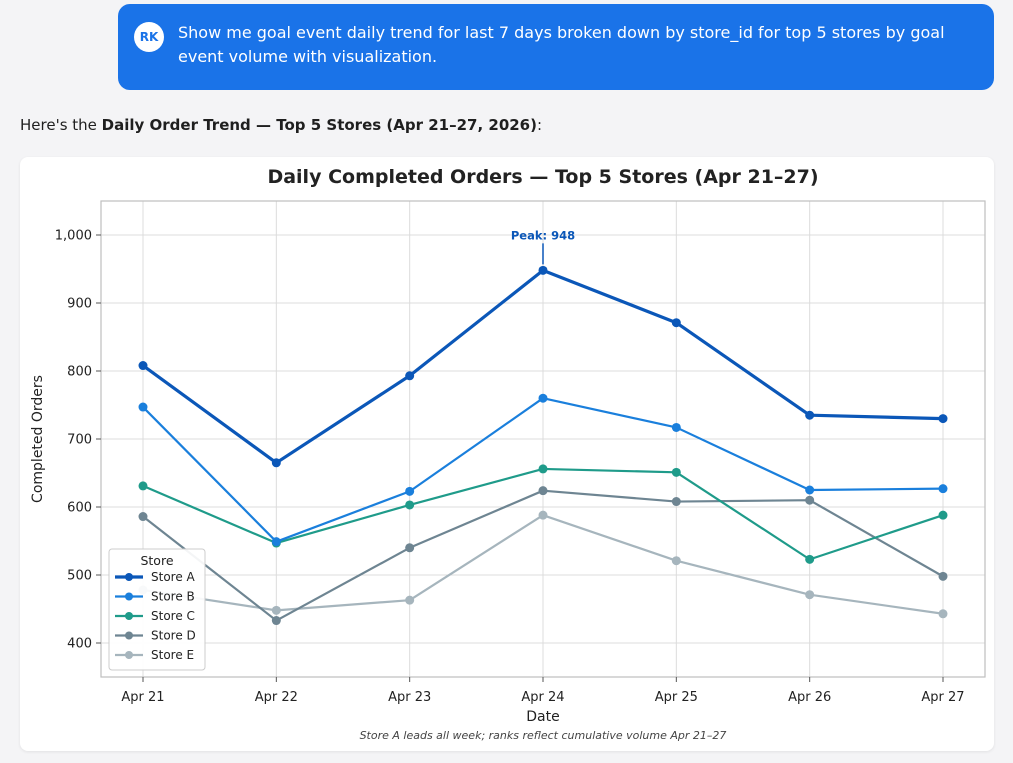 The width and height of the screenshot is (1013, 763). What do you see at coordinates (276, 697) in the screenshot?
I see `x-tick-label: Apr 22` at bounding box center [276, 697].